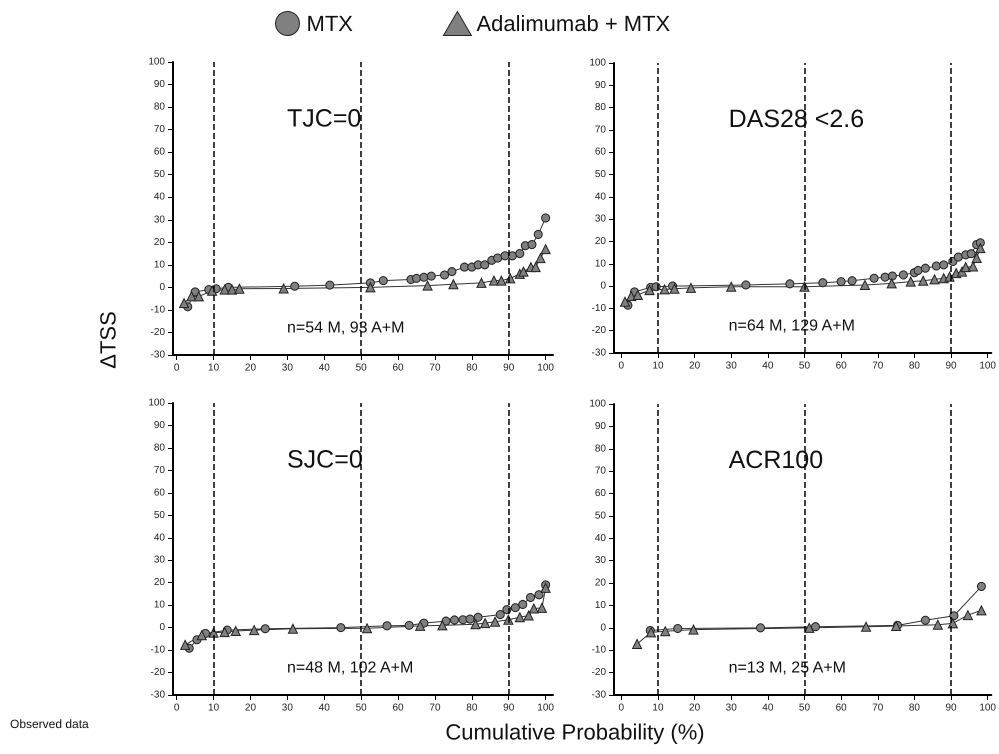  What do you see at coordinates (330, 23) in the screenshot?
I see `legend-label: MTX` at bounding box center [330, 23].